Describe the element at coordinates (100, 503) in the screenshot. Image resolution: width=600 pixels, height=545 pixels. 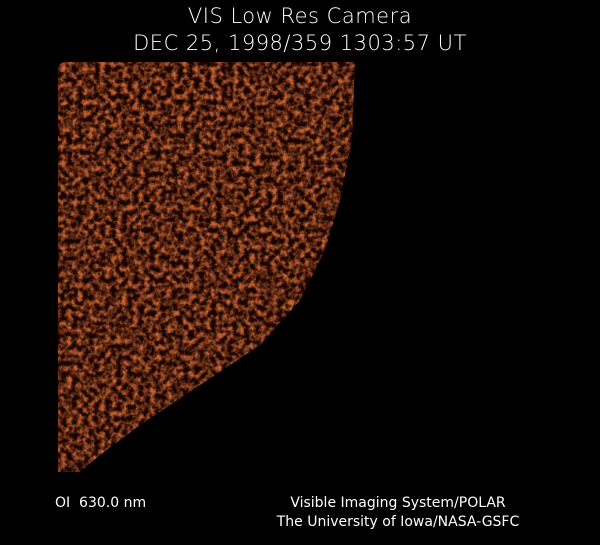
I see `filter-label: OI 630.0 nm` at that location.